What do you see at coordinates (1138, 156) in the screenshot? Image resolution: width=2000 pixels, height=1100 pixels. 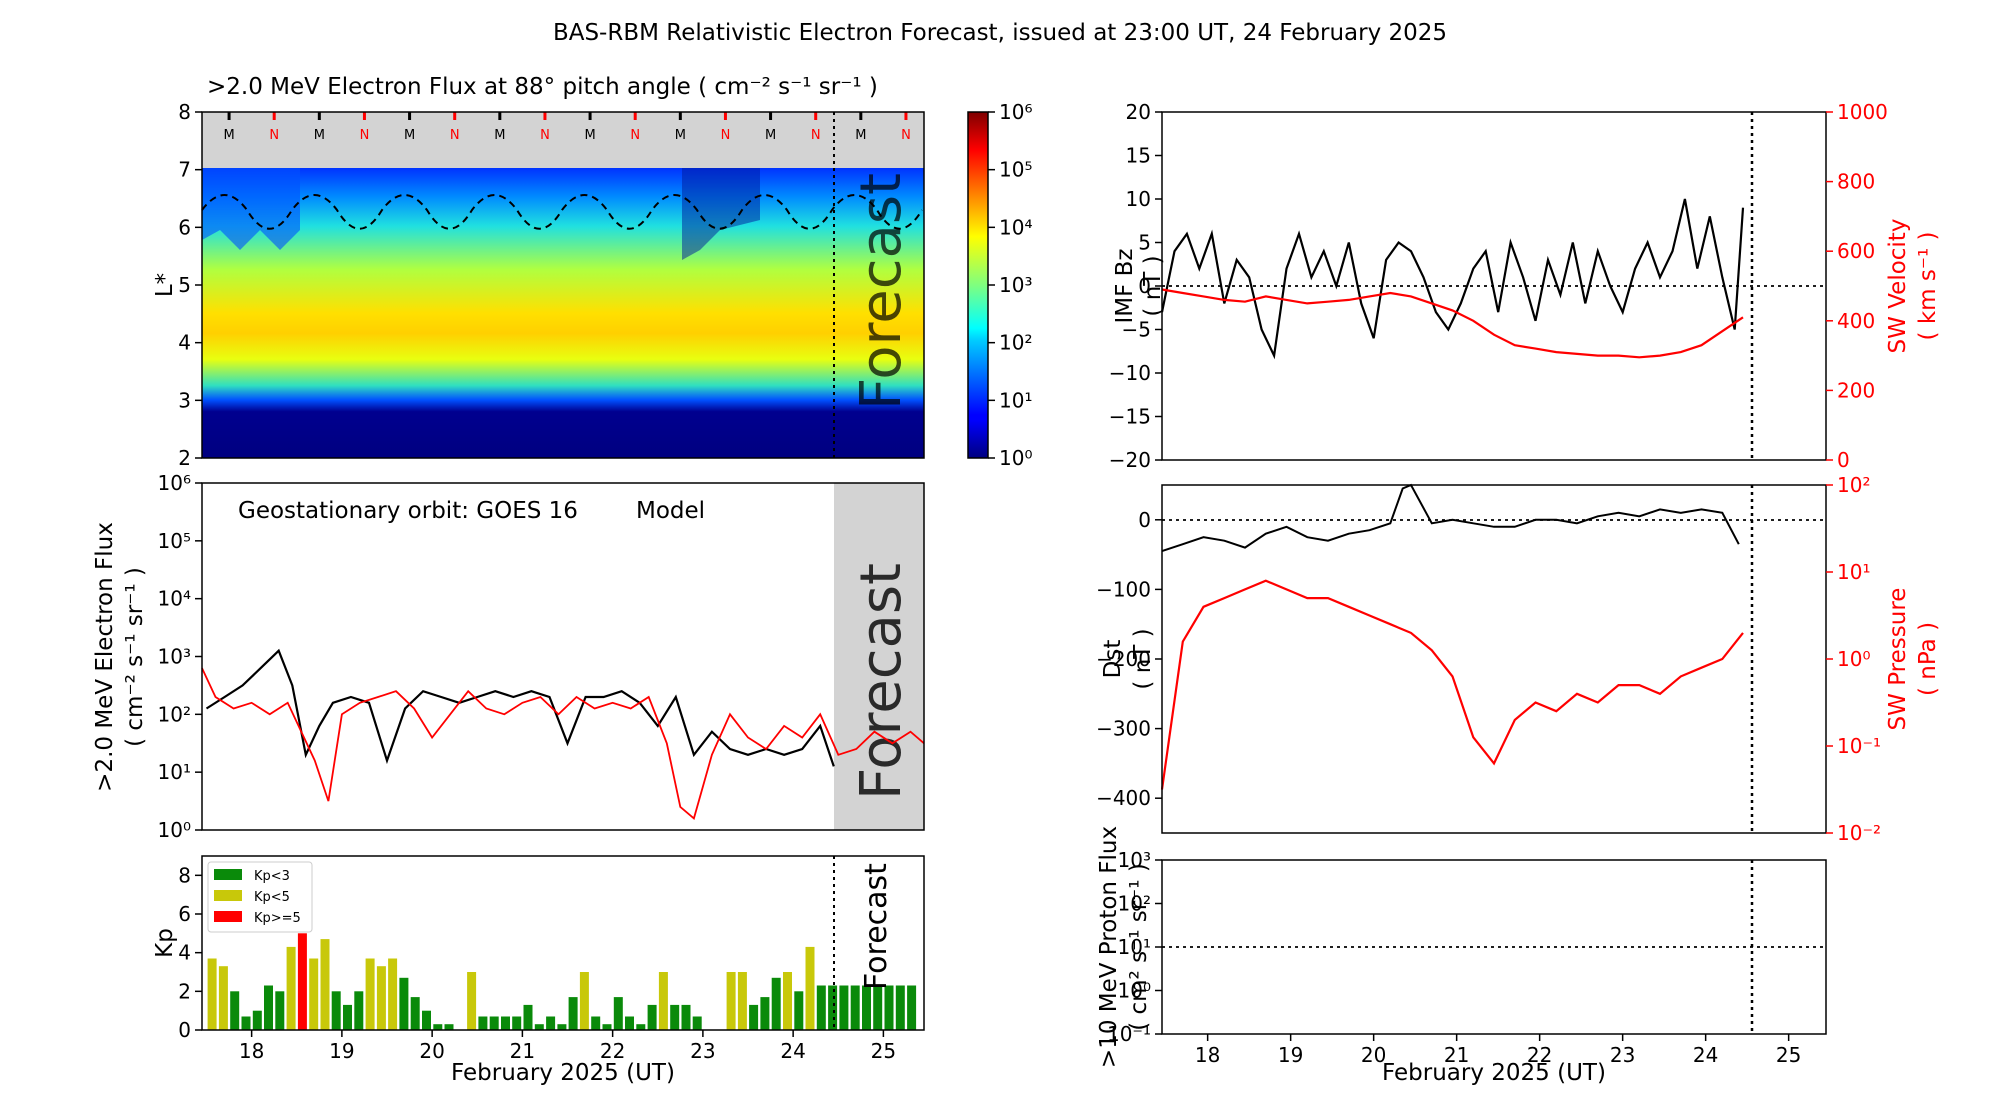 I see `y-tick-label: 15` at bounding box center [1138, 156].